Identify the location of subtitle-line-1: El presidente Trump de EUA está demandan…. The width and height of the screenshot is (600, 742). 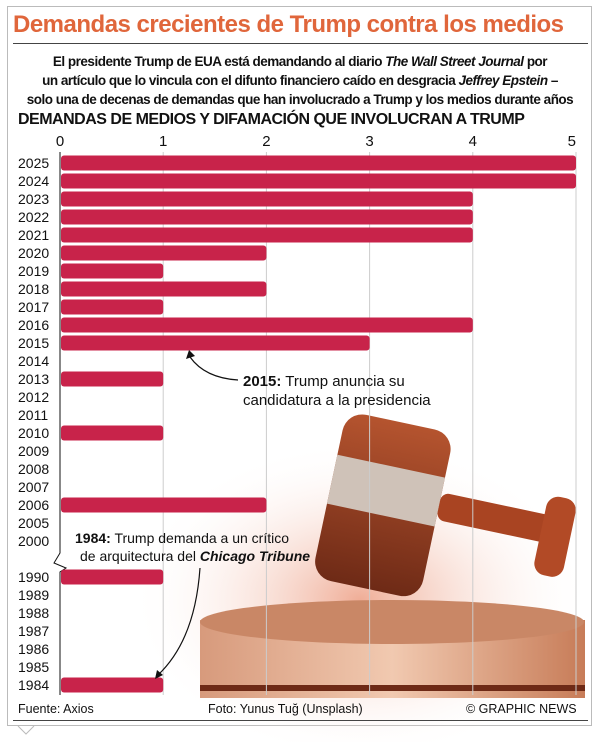
(300, 61).